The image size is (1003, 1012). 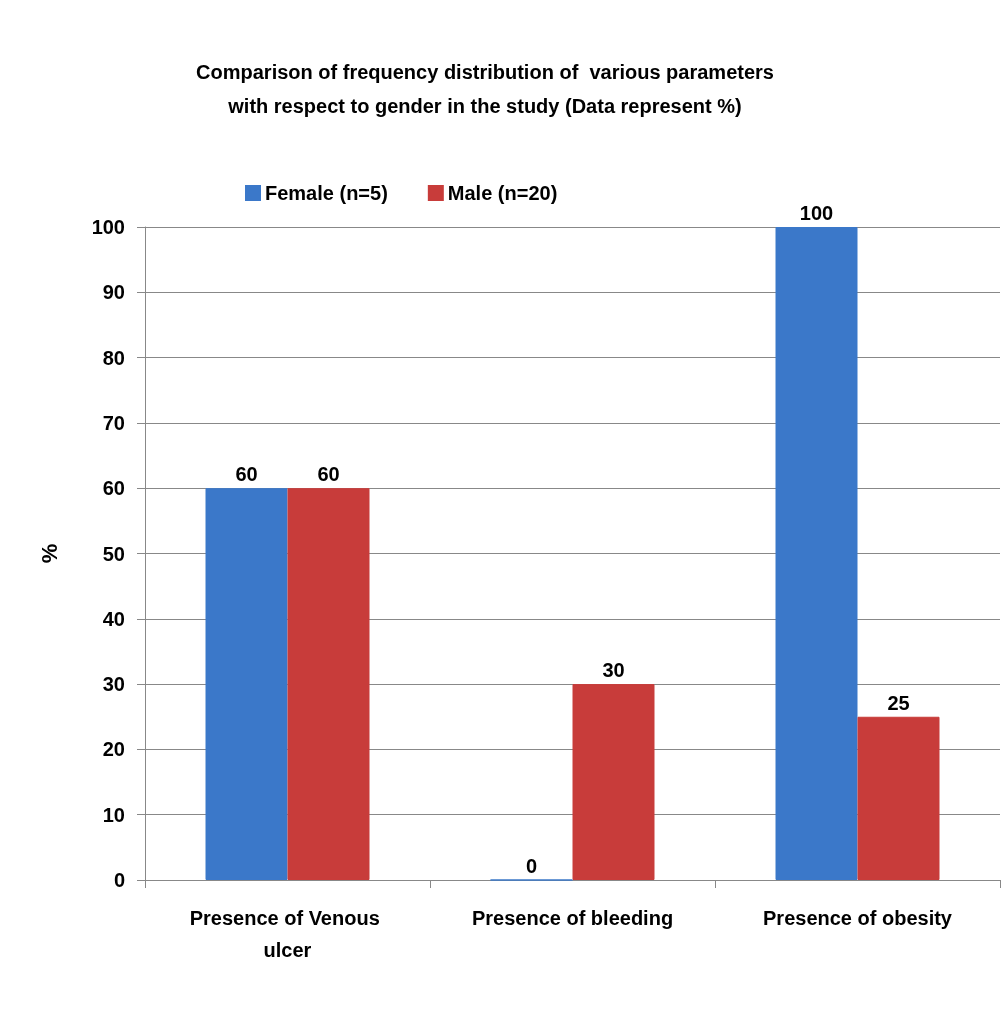 What do you see at coordinates (113, 749) in the screenshot?
I see `y-tick-label: 20` at bounding box center [113, 749].